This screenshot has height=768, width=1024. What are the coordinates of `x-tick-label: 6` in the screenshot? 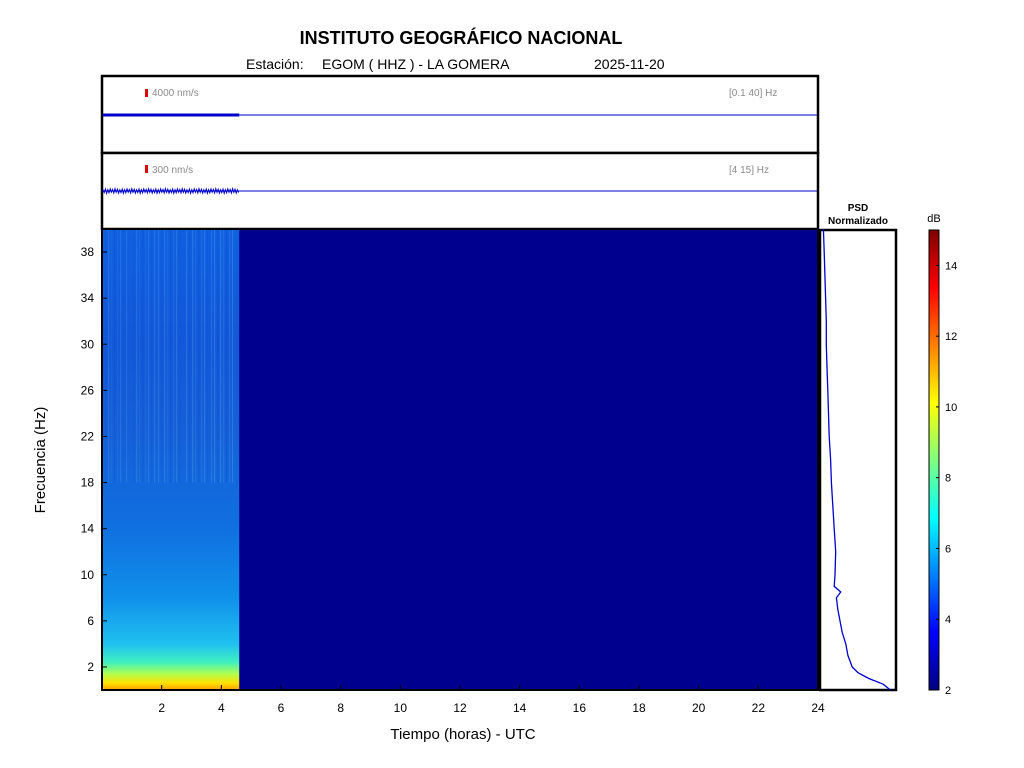 It's located at (281, 708).